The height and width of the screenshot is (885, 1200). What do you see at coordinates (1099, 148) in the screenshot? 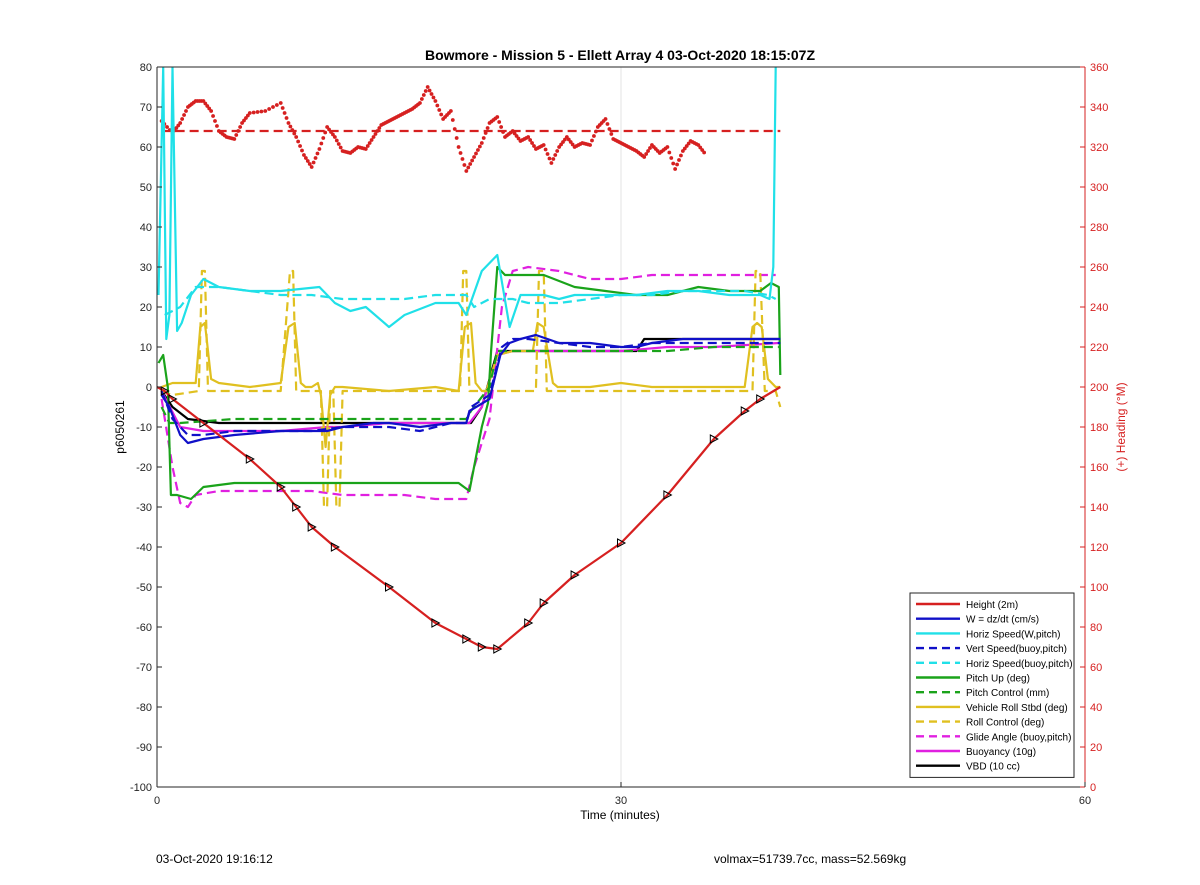
I see `y2-tick-label: 320` at bounding box center [1099, 148].